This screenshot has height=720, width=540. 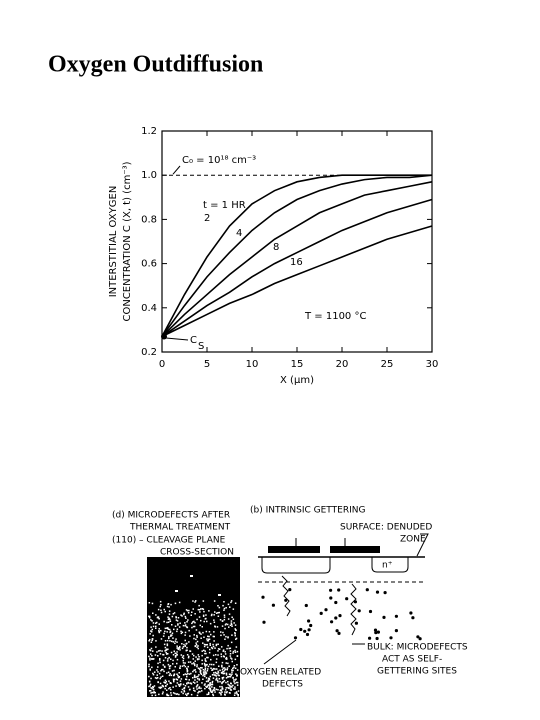 I want to click on x-tick-label: 10, so click(x=252, y=364).